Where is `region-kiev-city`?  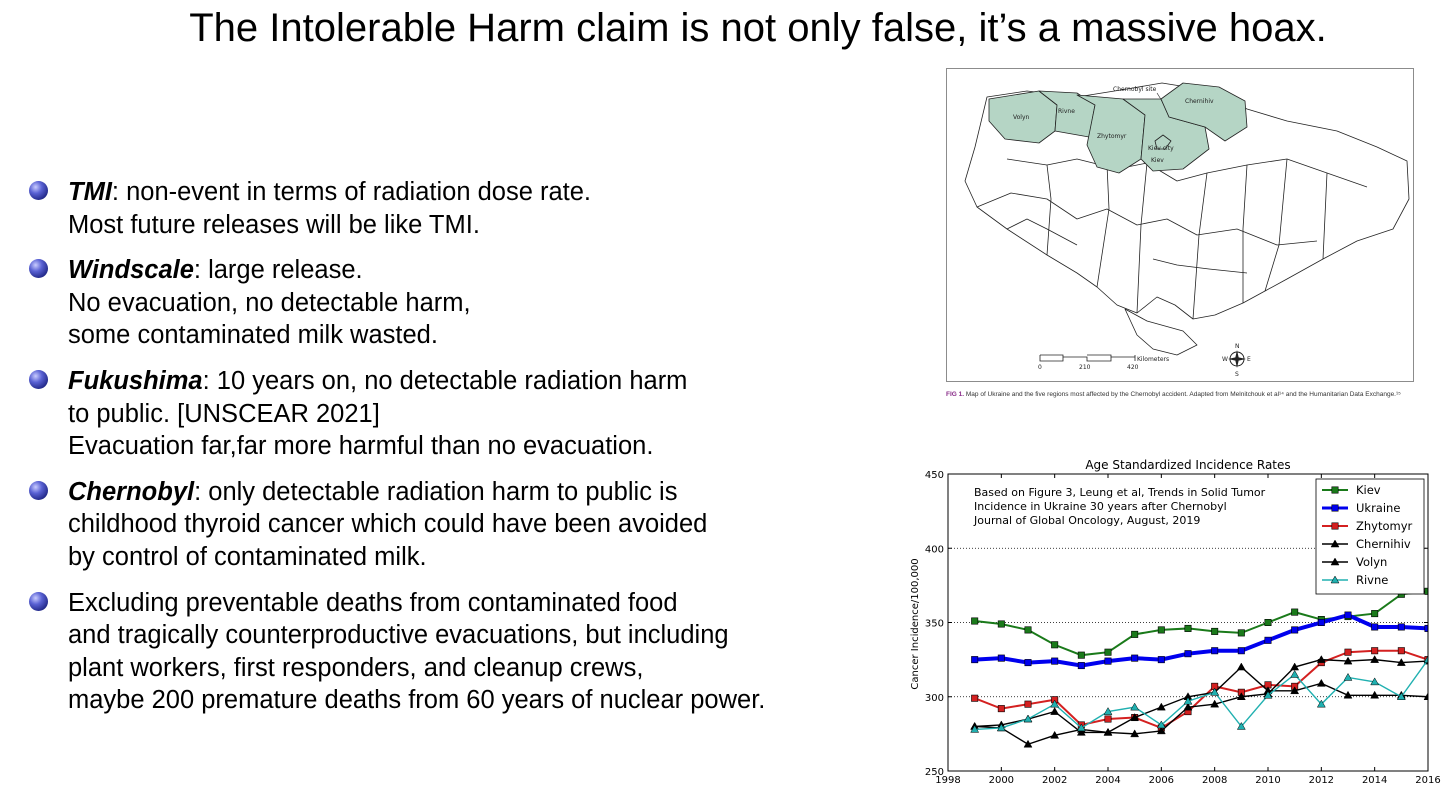
region-kiev-city is located at coordinates (1163, 142).